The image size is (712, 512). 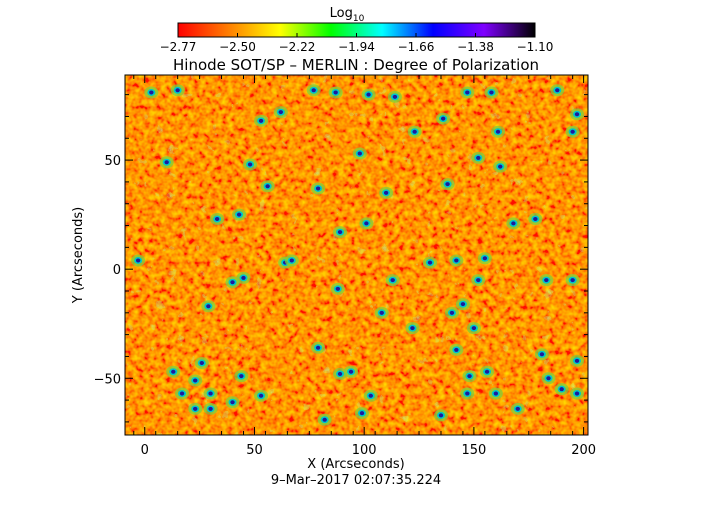 I want to click on y-tick-label: 0, so click(x=117, y=270).